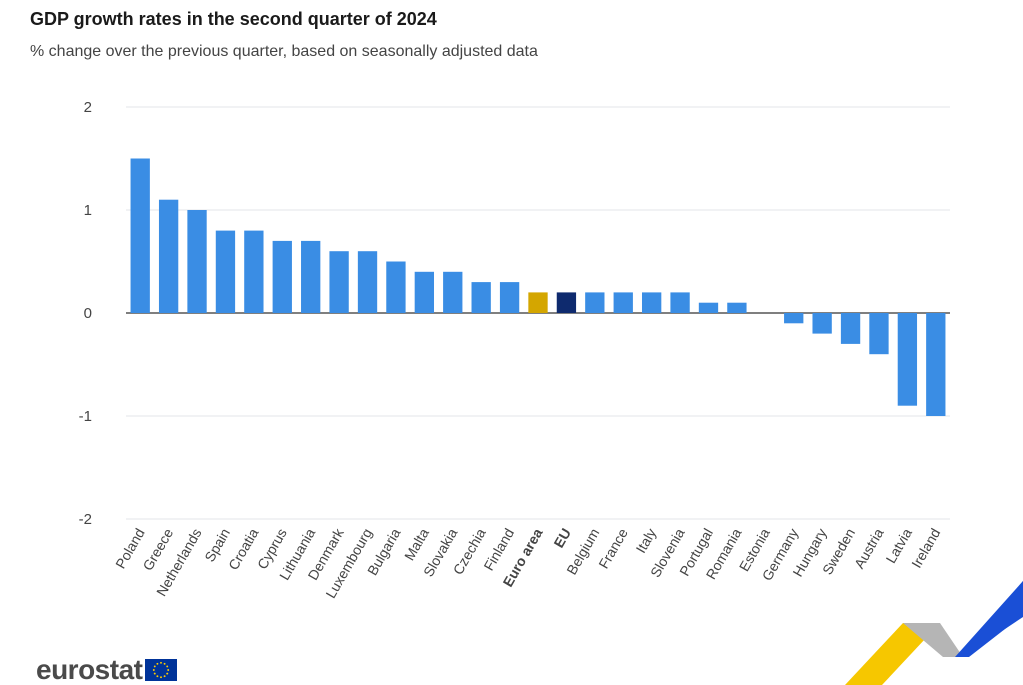 This screenshot has width=1023, height=685. Describe the element at coordinates (339, 282) in the screenshot. I see `bar-denmark` at that location.